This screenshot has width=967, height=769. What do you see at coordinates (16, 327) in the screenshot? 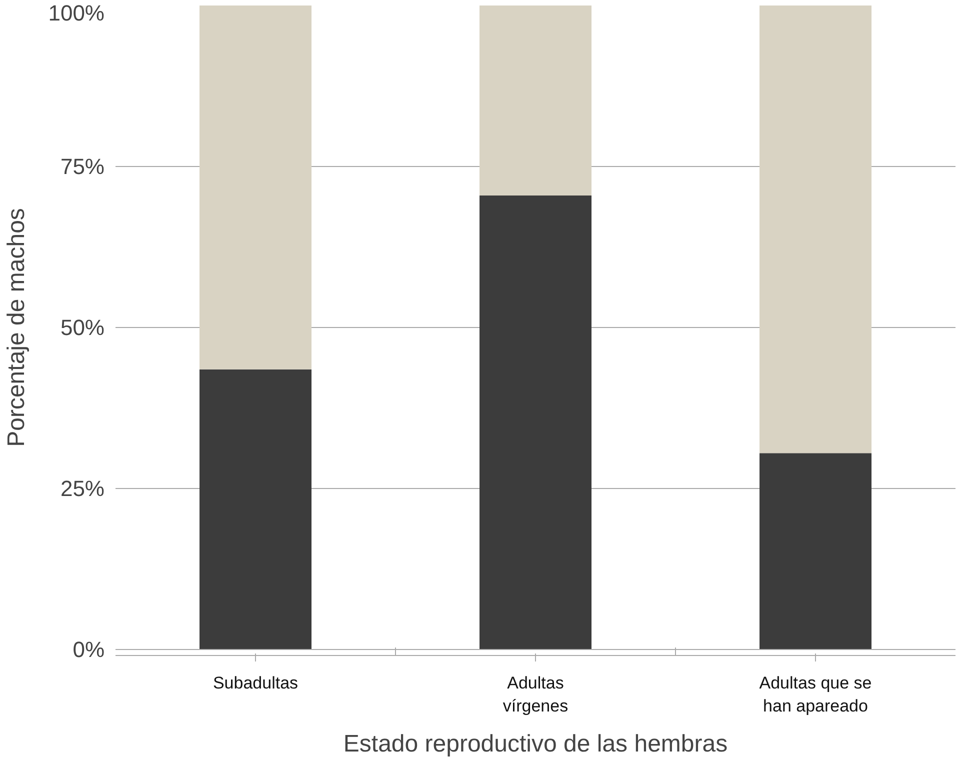
I see `y-axis-title: Porcentaje de machos` at bounding box center [16, 327].